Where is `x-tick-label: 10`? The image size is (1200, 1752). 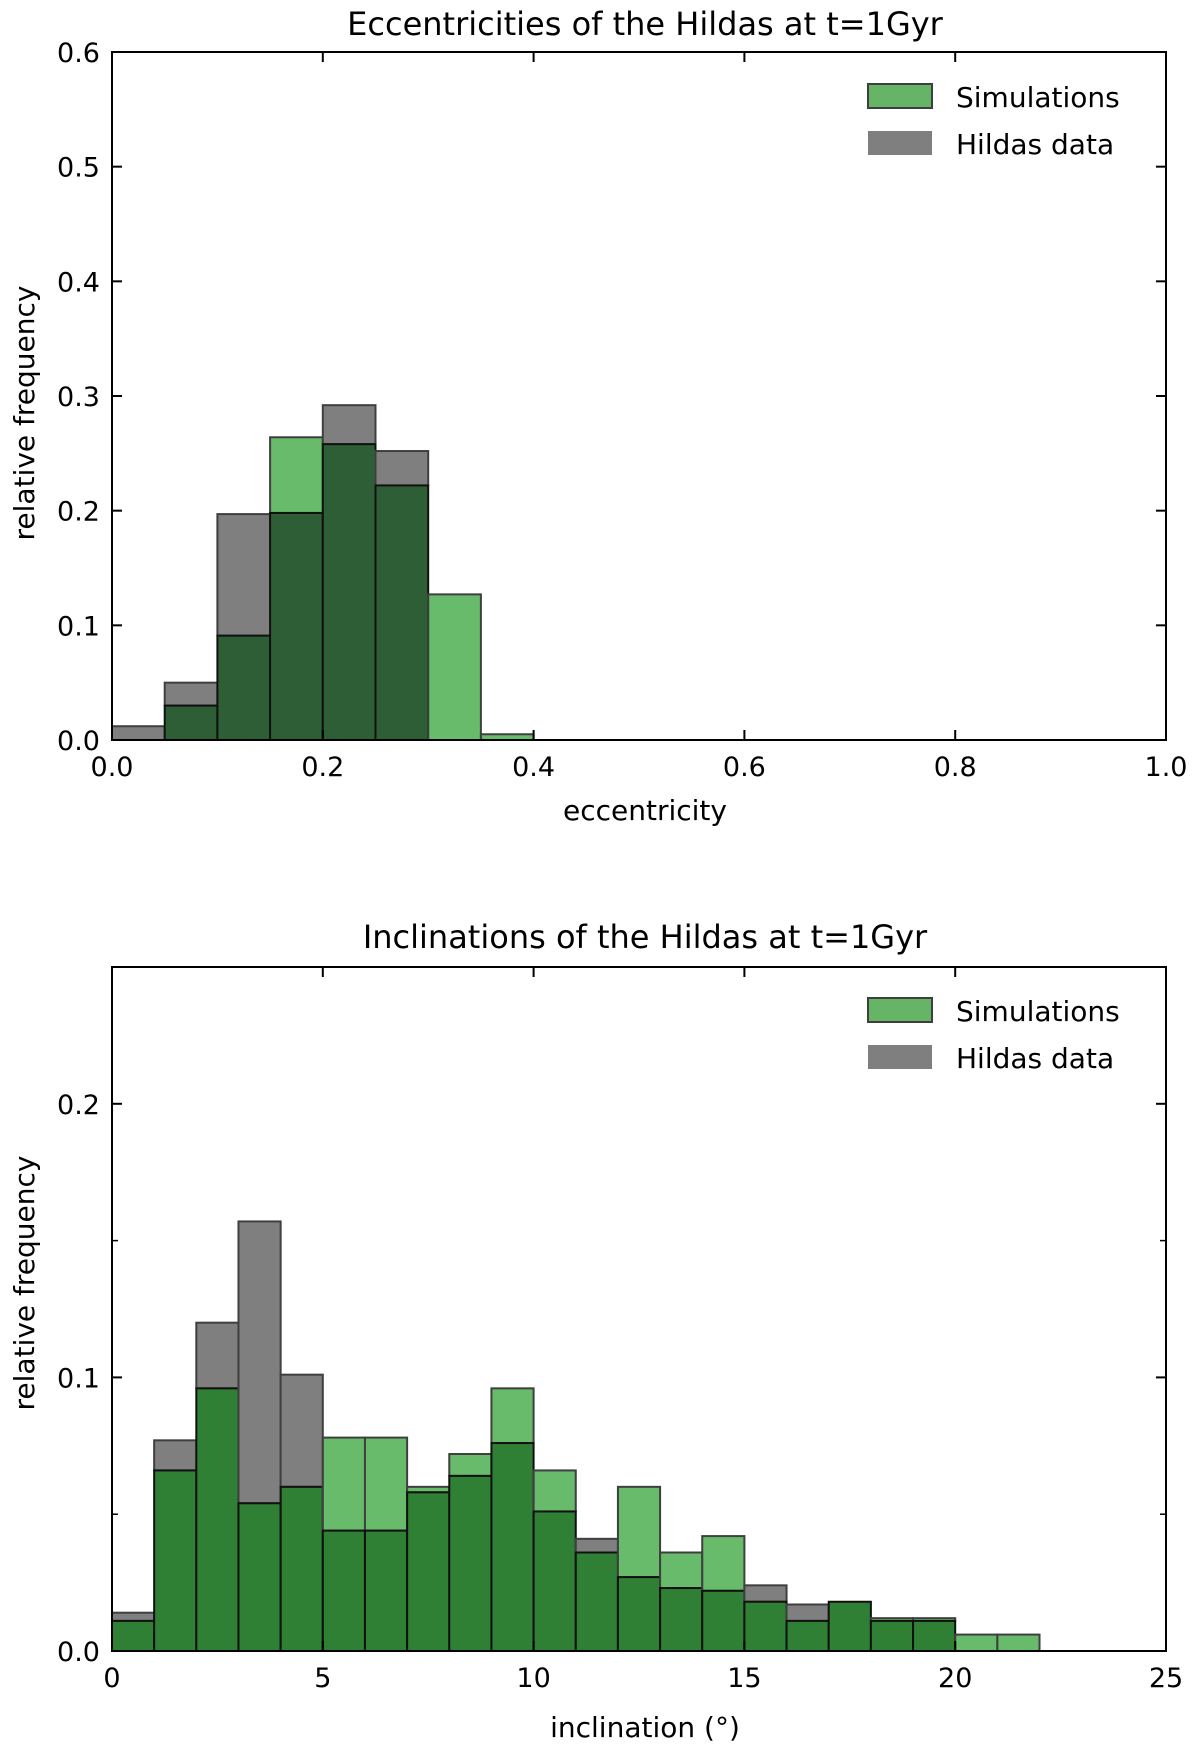 x-tick-label: 10 is located at coordinates (533, 1678).